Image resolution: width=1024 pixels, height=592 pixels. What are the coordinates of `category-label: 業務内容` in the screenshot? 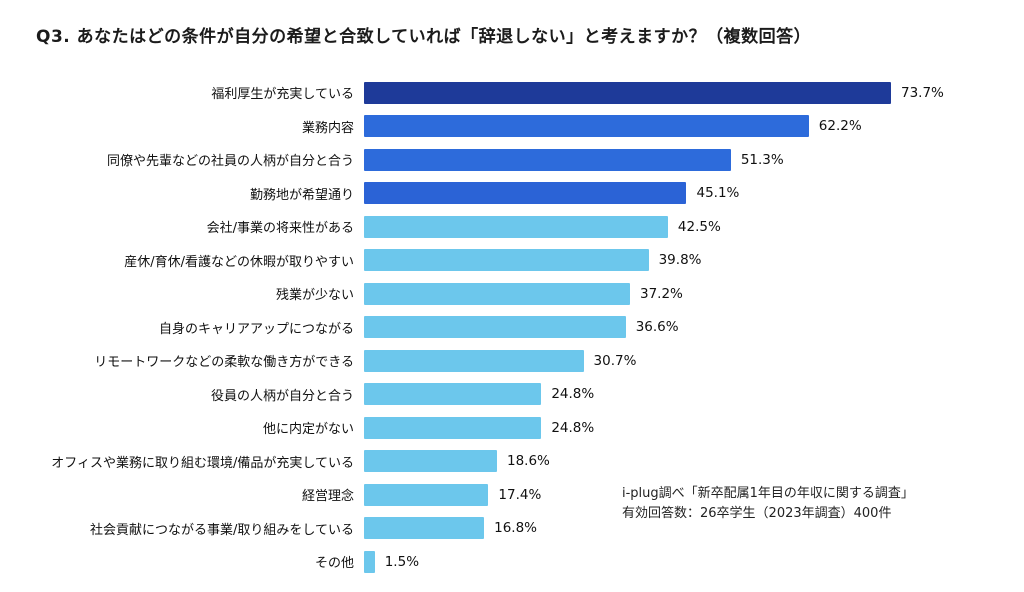 It's located at (327, 128).